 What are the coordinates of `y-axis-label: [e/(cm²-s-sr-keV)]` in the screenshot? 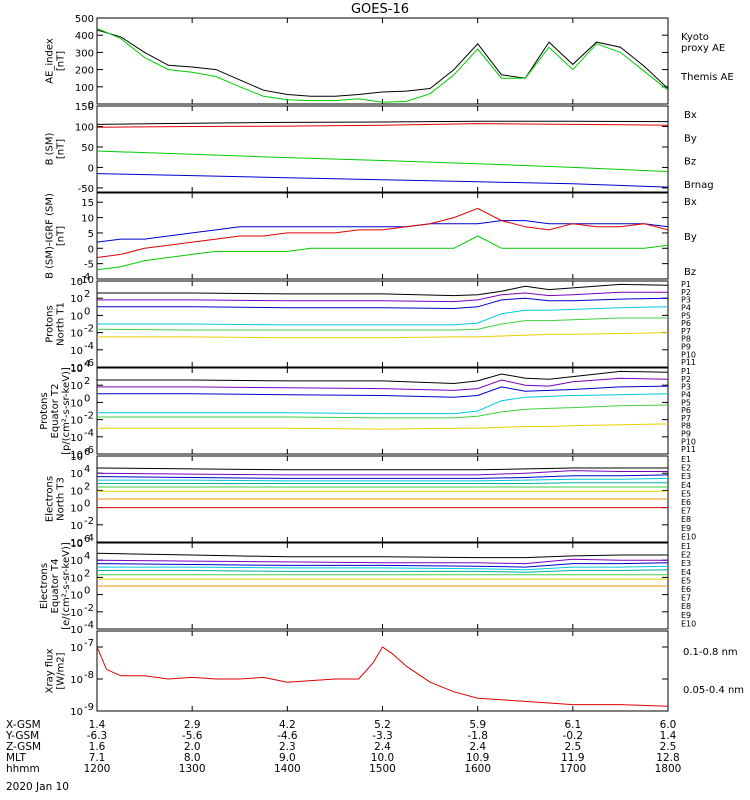 It's located at (66, 586).